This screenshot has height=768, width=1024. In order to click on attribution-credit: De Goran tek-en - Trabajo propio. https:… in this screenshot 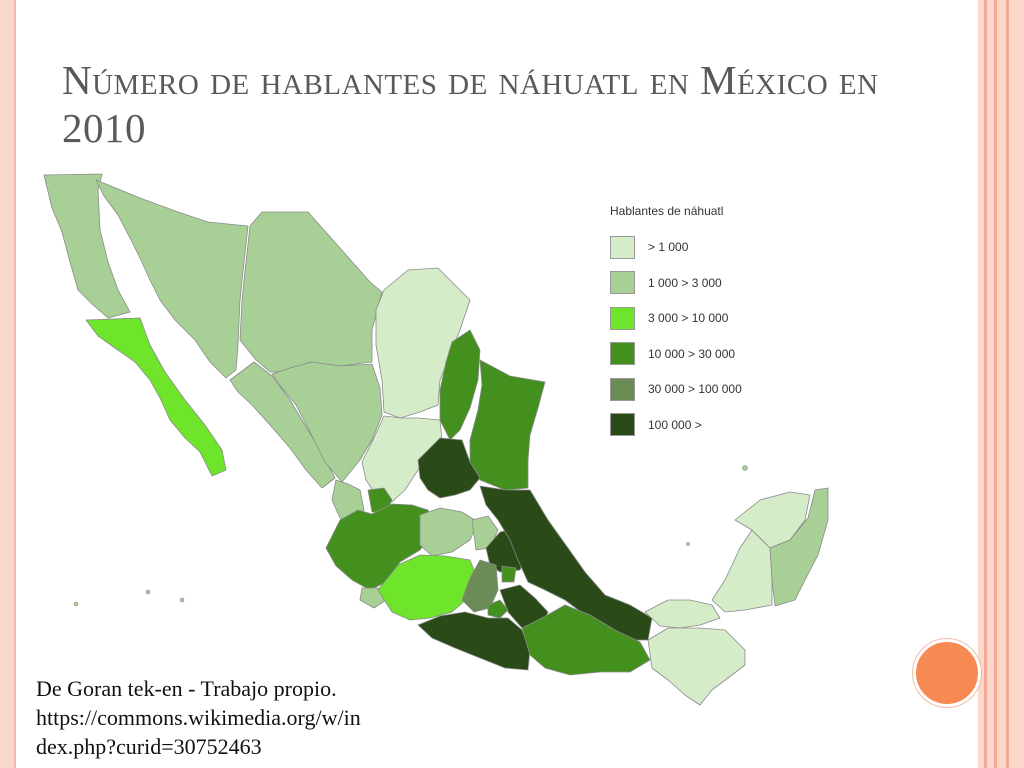, I will do `click(256, 717)`.